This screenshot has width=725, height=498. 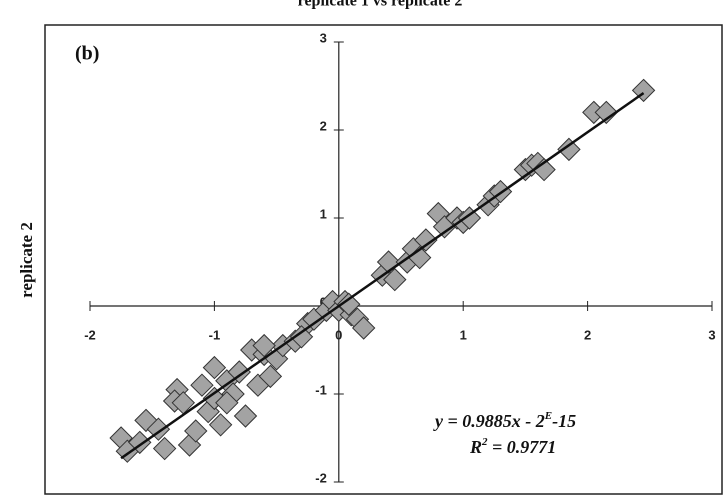 I want to click on chart-title: replicate 1 vs replicate 2, so click(x=380, y=5).